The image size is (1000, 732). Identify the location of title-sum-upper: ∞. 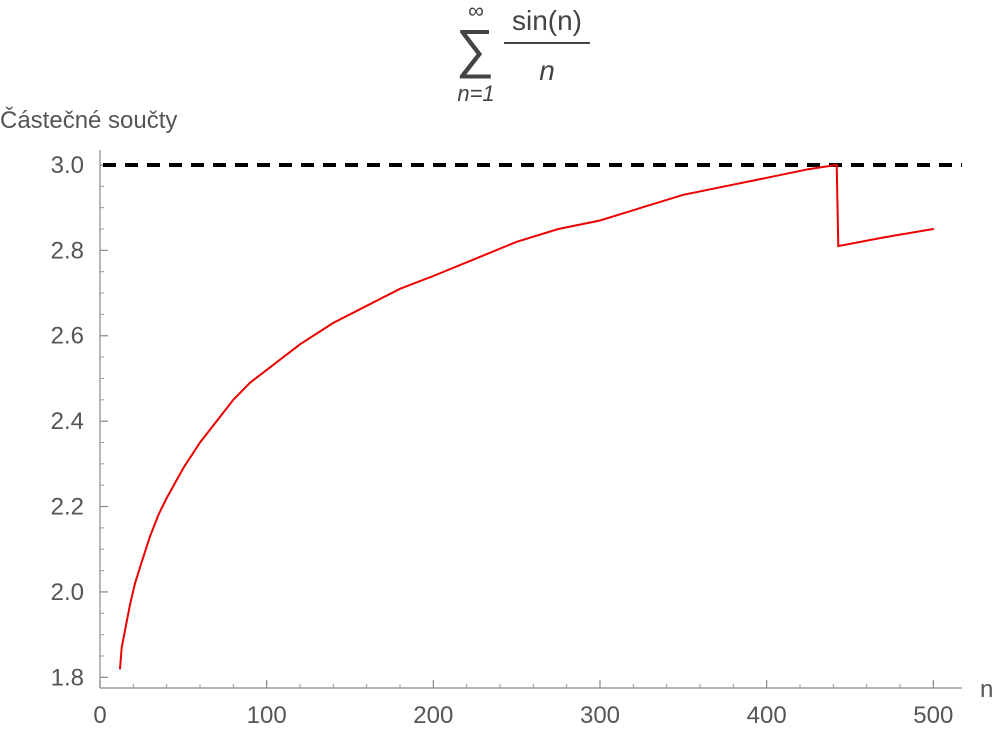
(476, 11).